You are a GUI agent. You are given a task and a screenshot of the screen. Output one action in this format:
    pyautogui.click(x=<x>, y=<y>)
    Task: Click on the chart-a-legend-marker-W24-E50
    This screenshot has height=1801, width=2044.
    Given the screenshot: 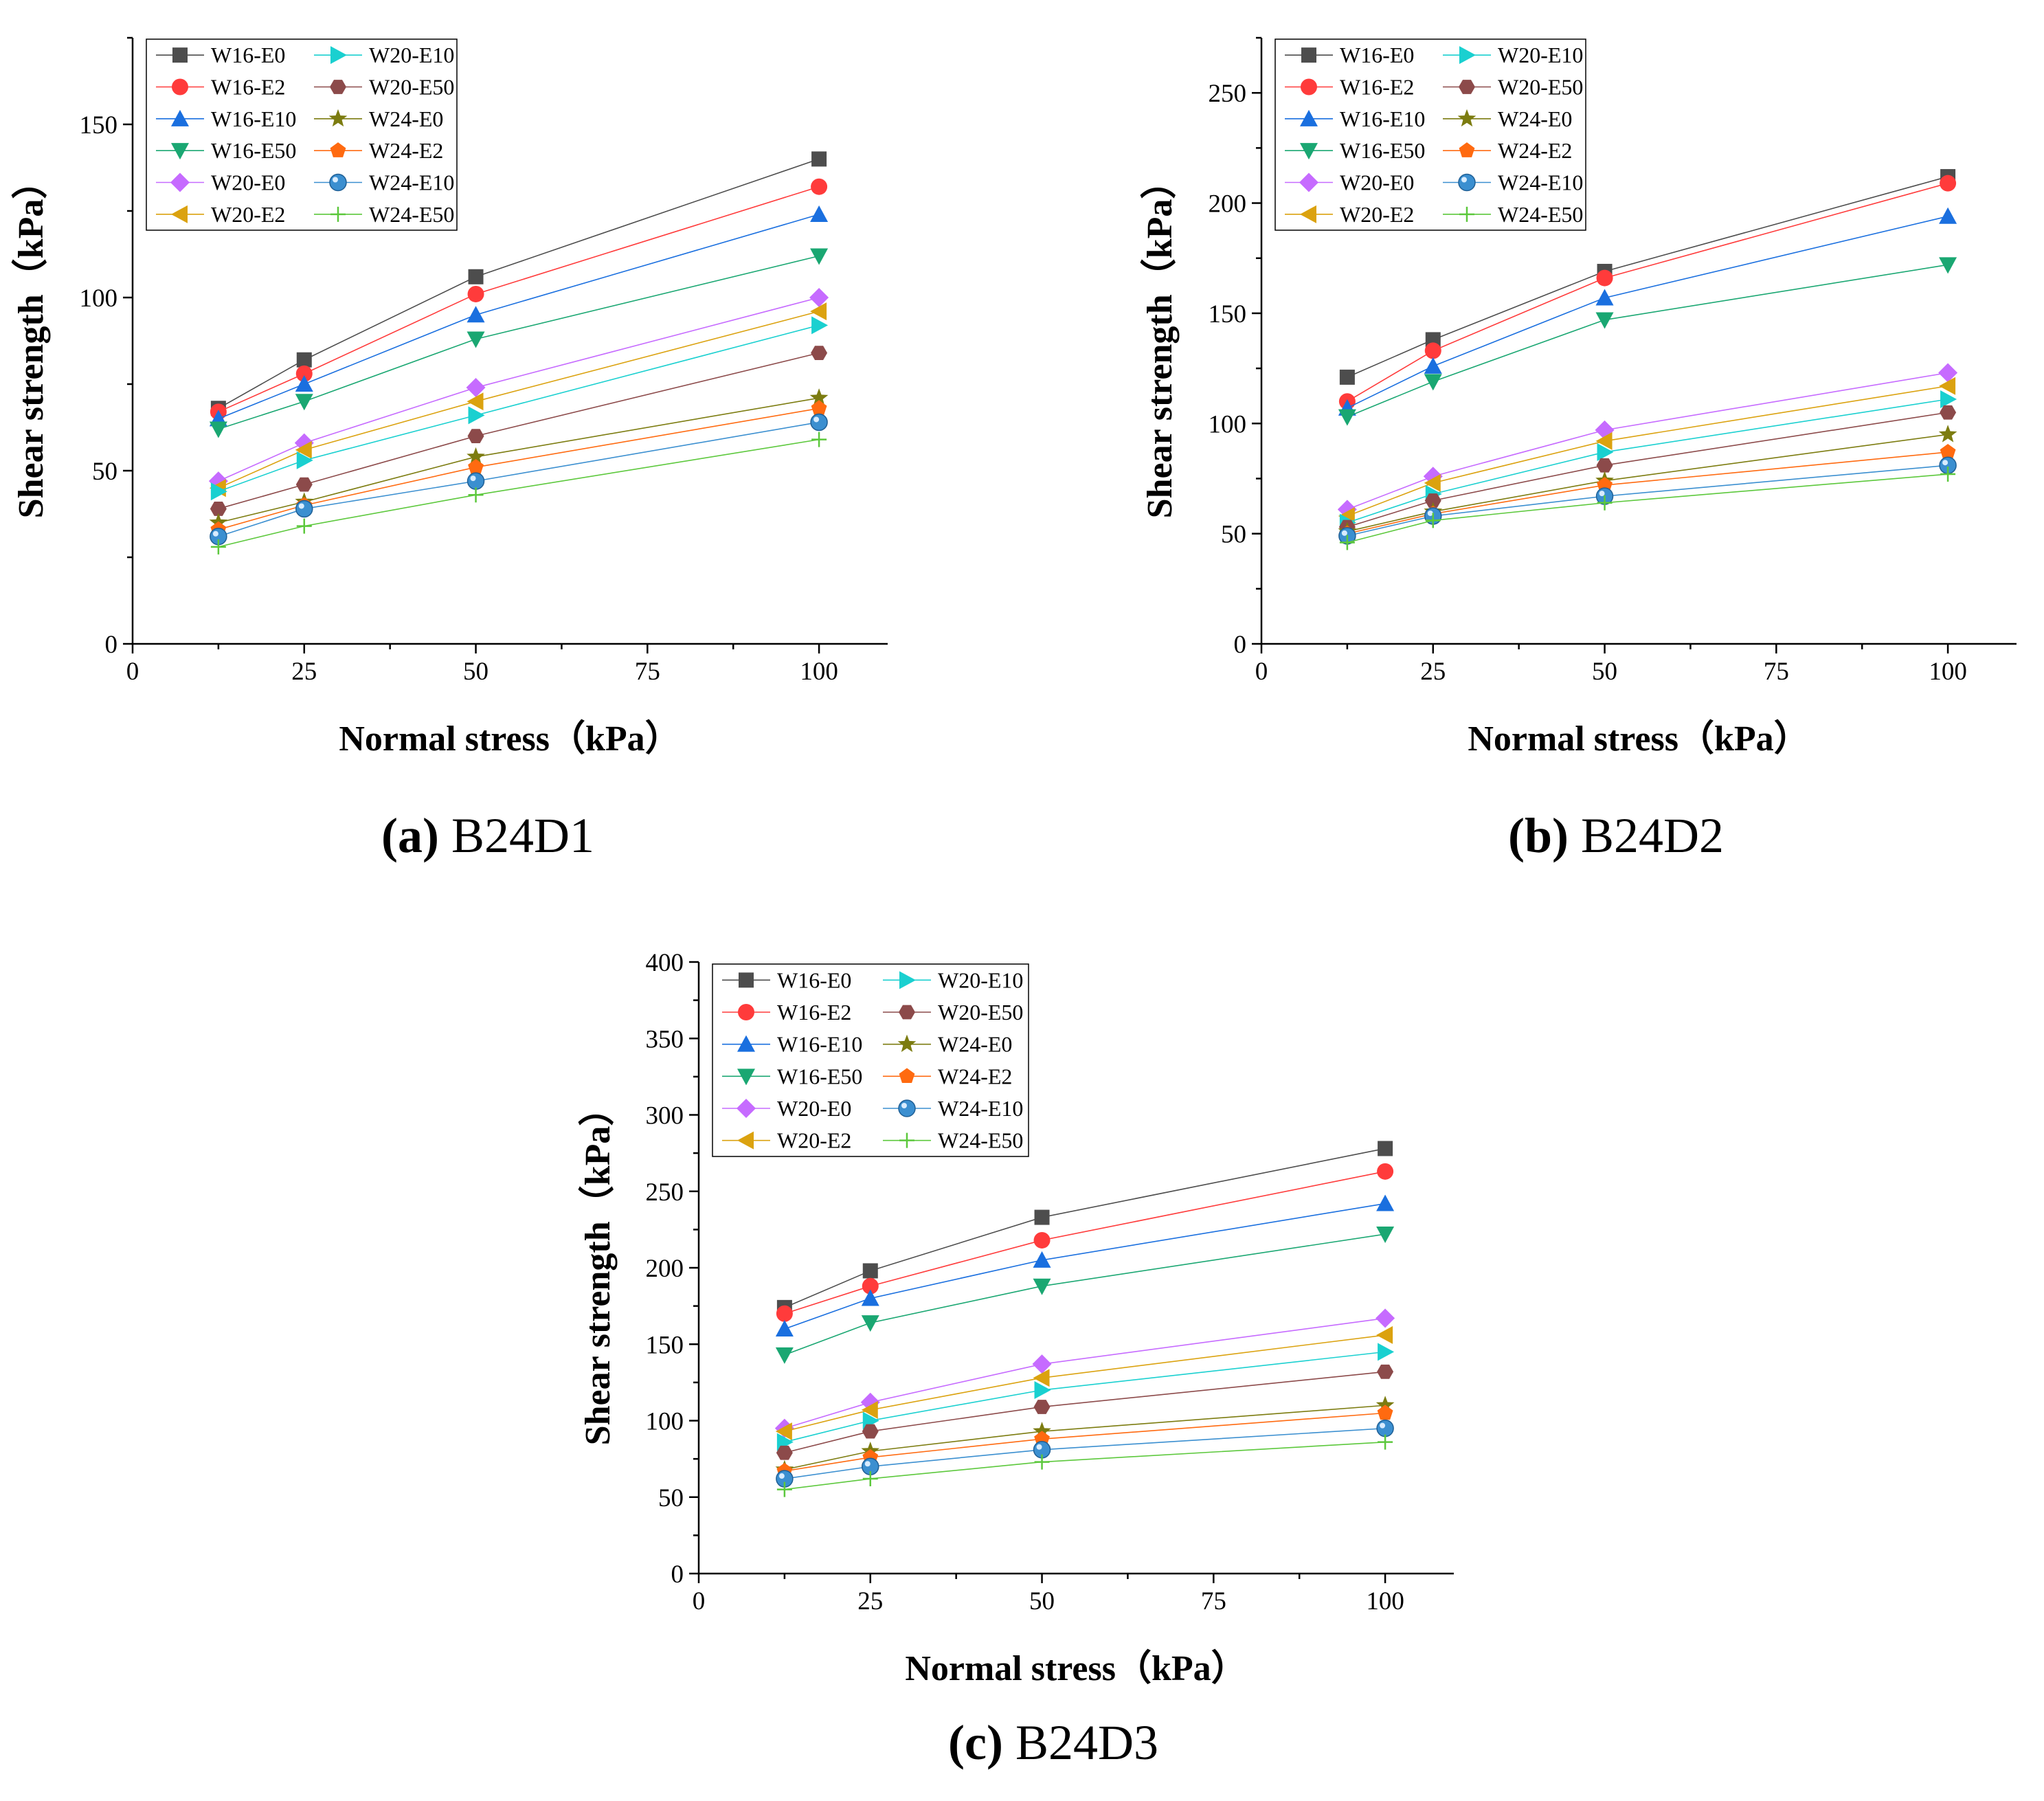 What is the action you would take?
    pyautogui.click(x=338, y=214)
    